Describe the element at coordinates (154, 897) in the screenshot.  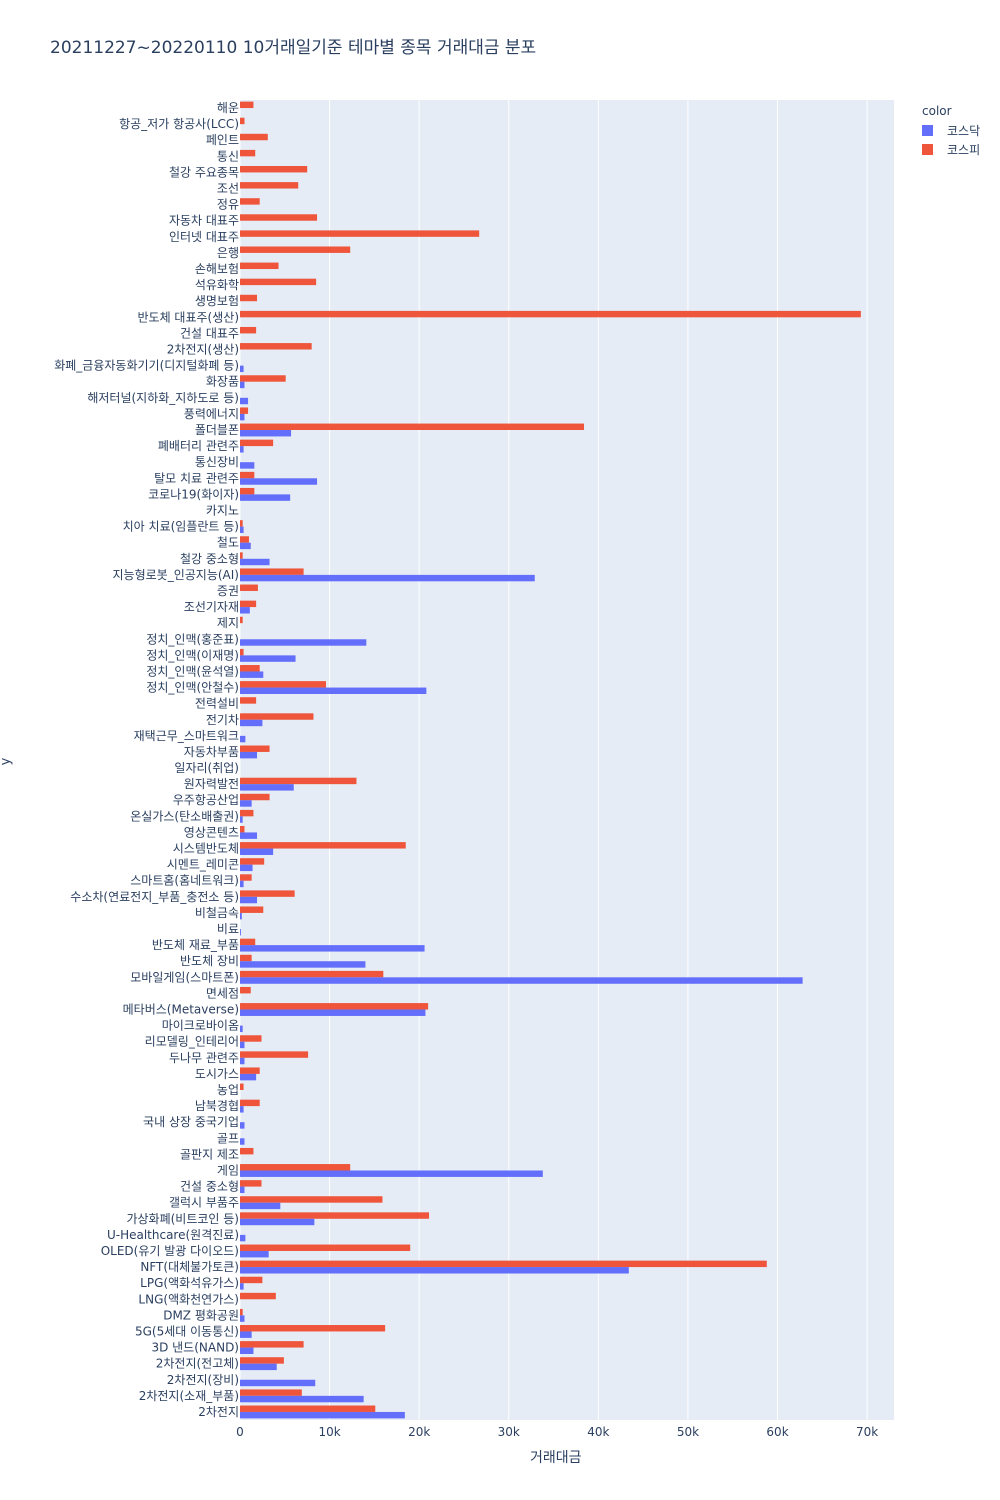
I see `y-tick-label: 수소차(연료전지_부품_충전소 등)` at that location.